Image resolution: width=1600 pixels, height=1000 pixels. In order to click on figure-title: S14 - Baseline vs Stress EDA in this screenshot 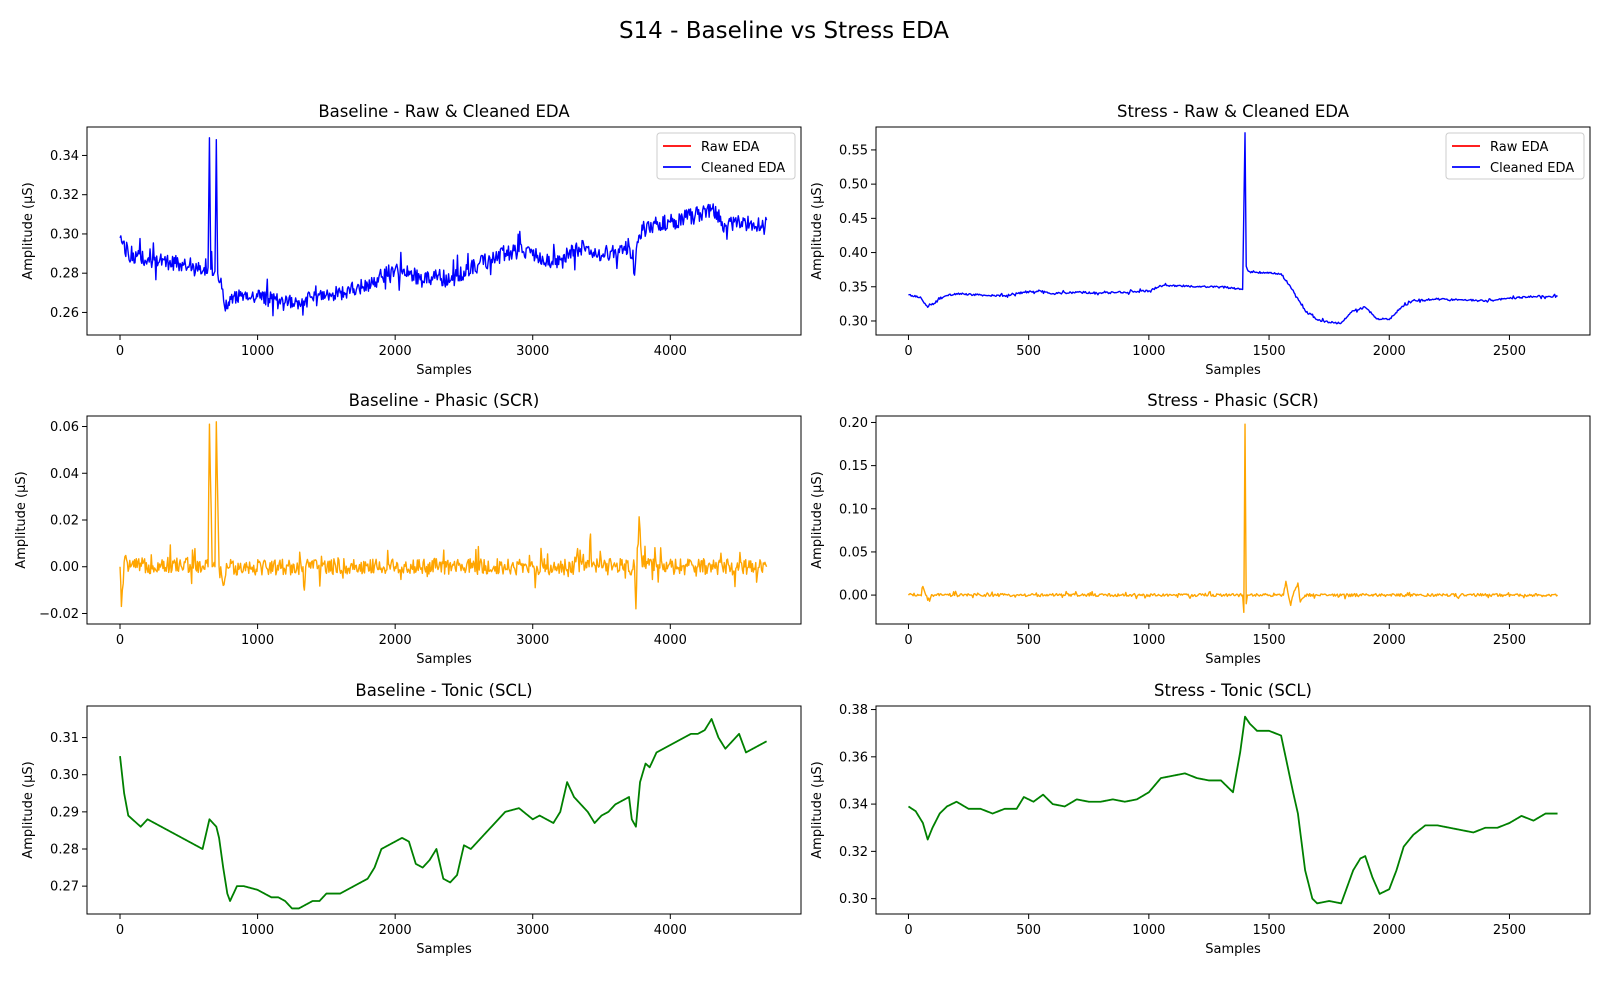, I will do `click(784, 31)`.